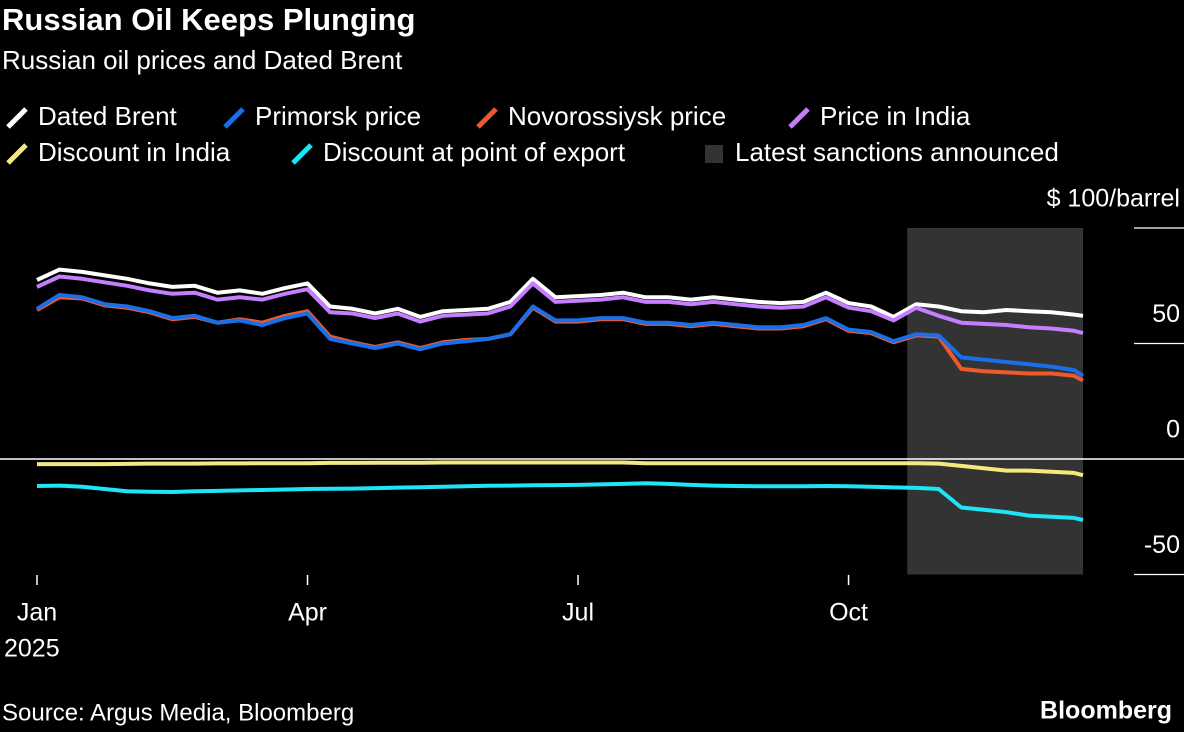 This screenshot has height=732, width=1184. Describe the element at coordinates (202, 60) in the screenshot. I see `chart-subtitle: Russian oil prices and Dated Brent` at that location.